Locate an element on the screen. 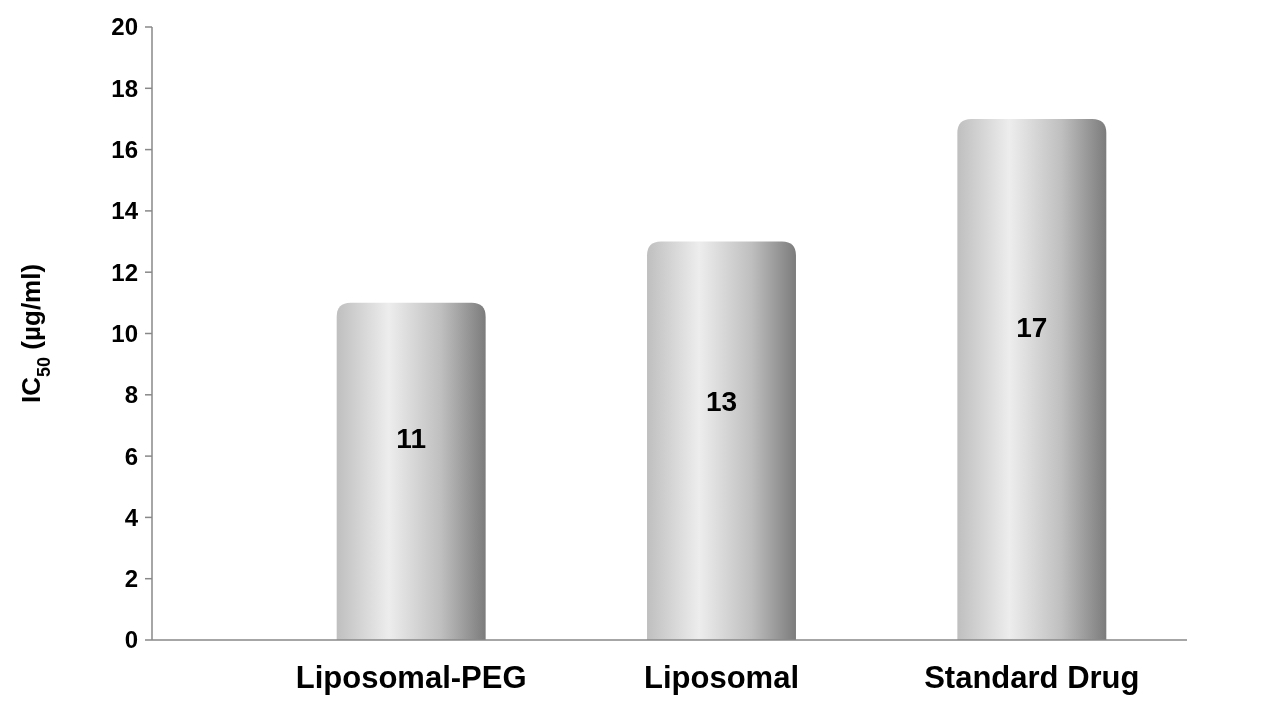 Image resolution: width=1279 pixels, height=702 pixels. x-tick-label: Liposomal-PEG is located at coordinates (411, 677).